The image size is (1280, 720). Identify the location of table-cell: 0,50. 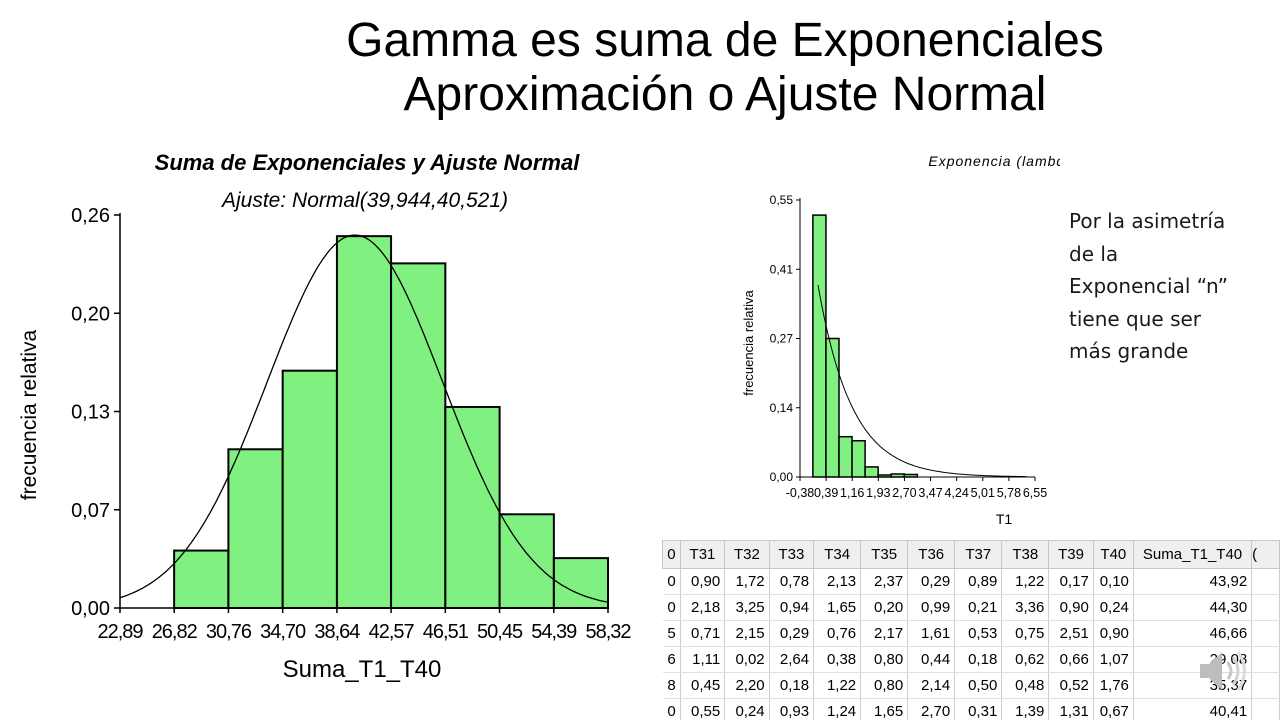
(978, 685).